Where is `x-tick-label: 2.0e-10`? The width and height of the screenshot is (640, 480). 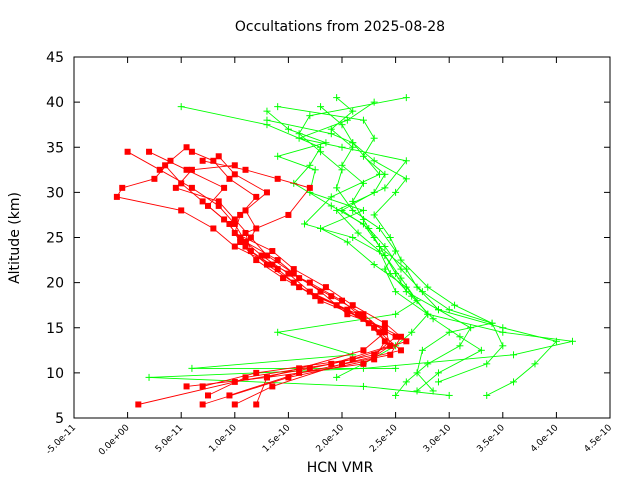 x-tick-label: 2.0e-10 is located at coordinates (331, 439).